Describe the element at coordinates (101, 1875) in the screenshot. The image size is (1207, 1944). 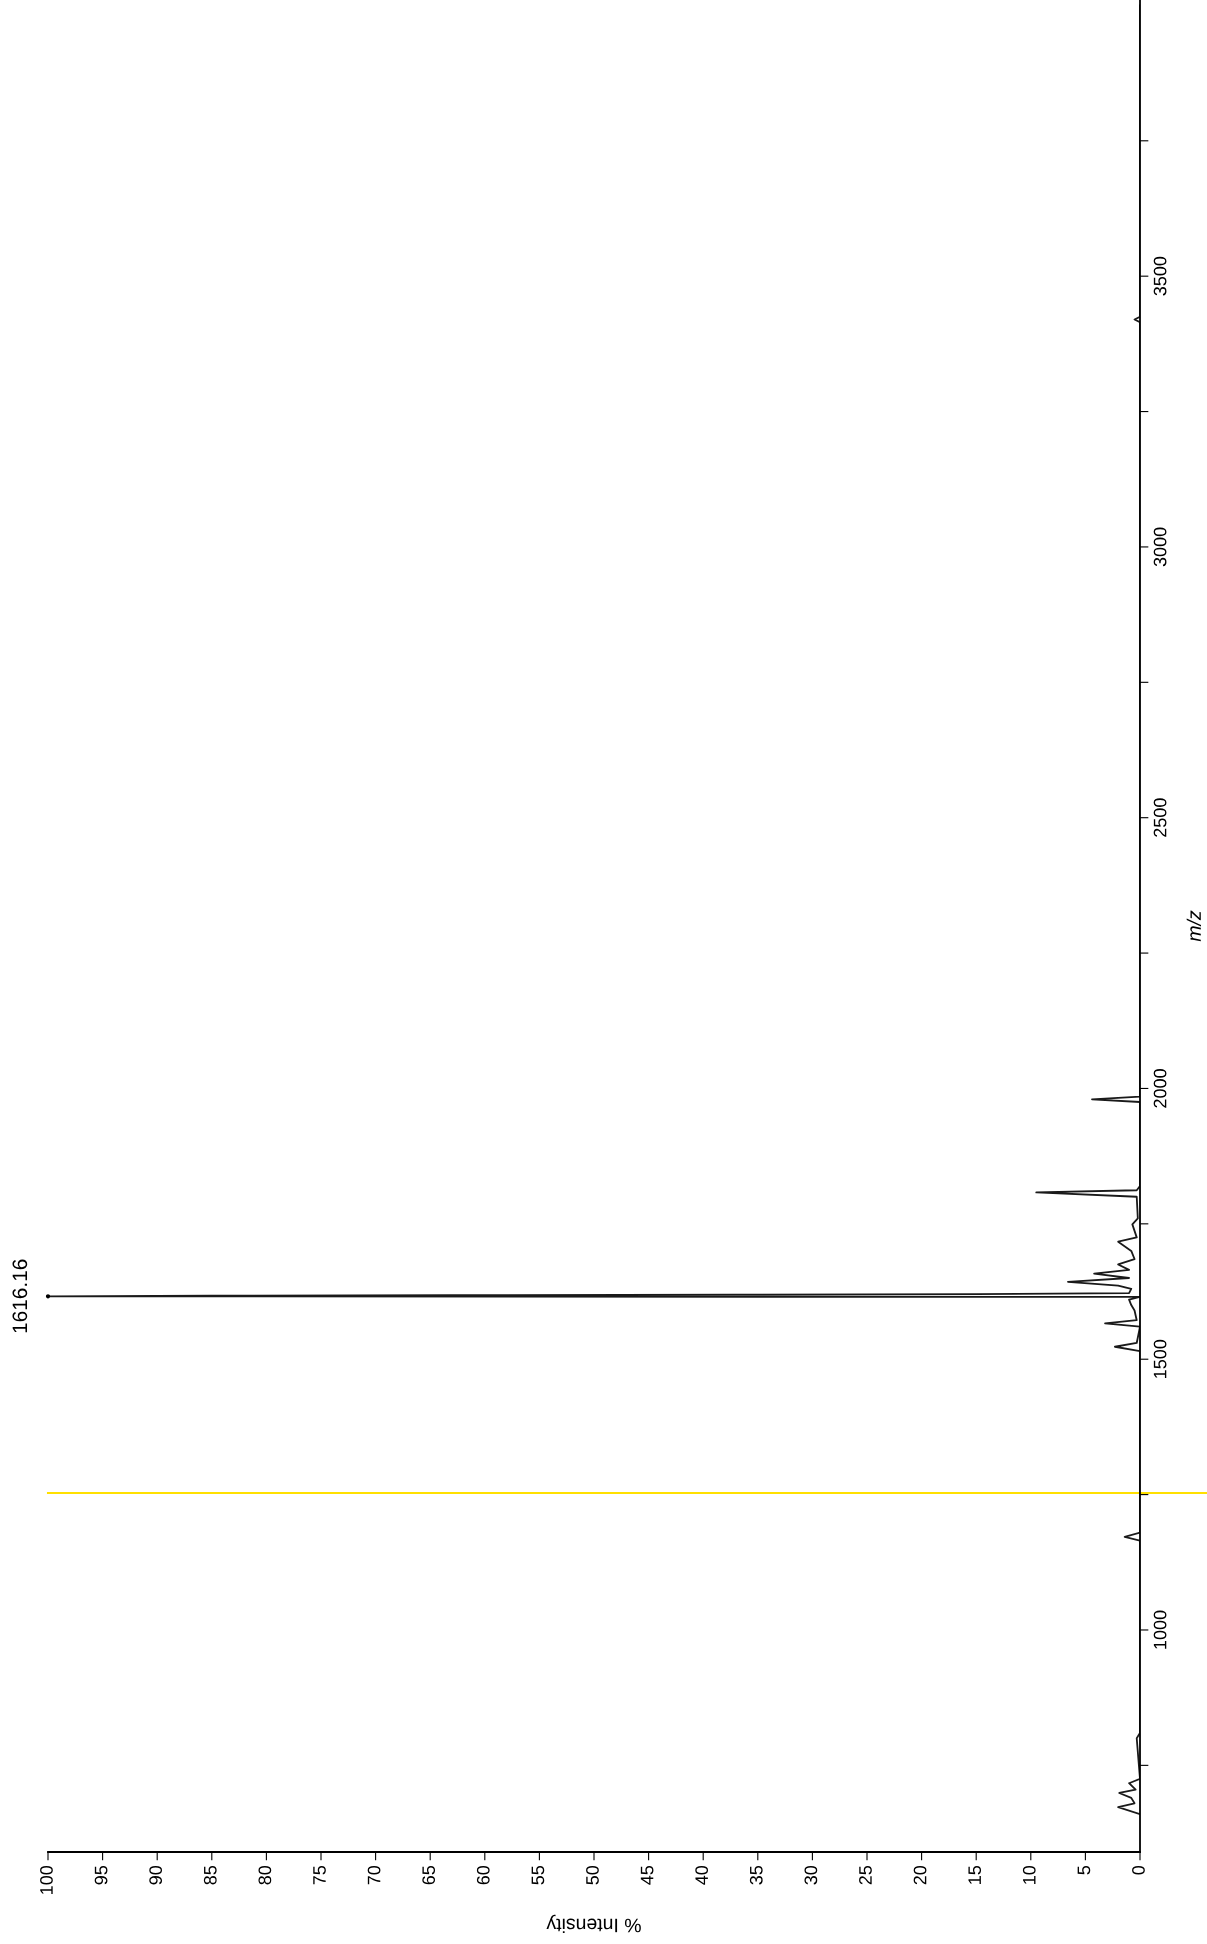
I see `x-tick-label: 95` at that location.